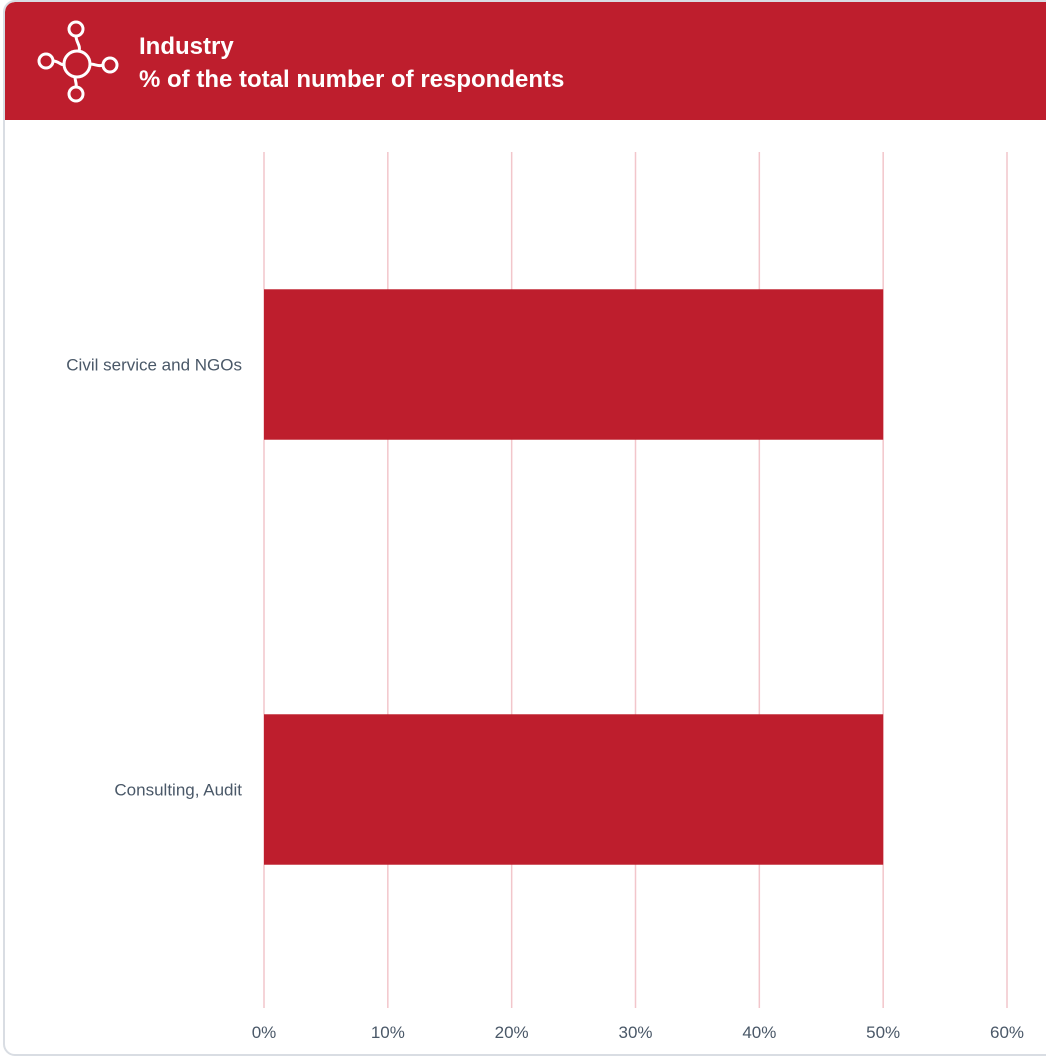 This screenshot has width=1046, height=1061. Describe the element at coordinates (512, 1032) in the screenshot. I see `x-tick-label: 20%` at that location.